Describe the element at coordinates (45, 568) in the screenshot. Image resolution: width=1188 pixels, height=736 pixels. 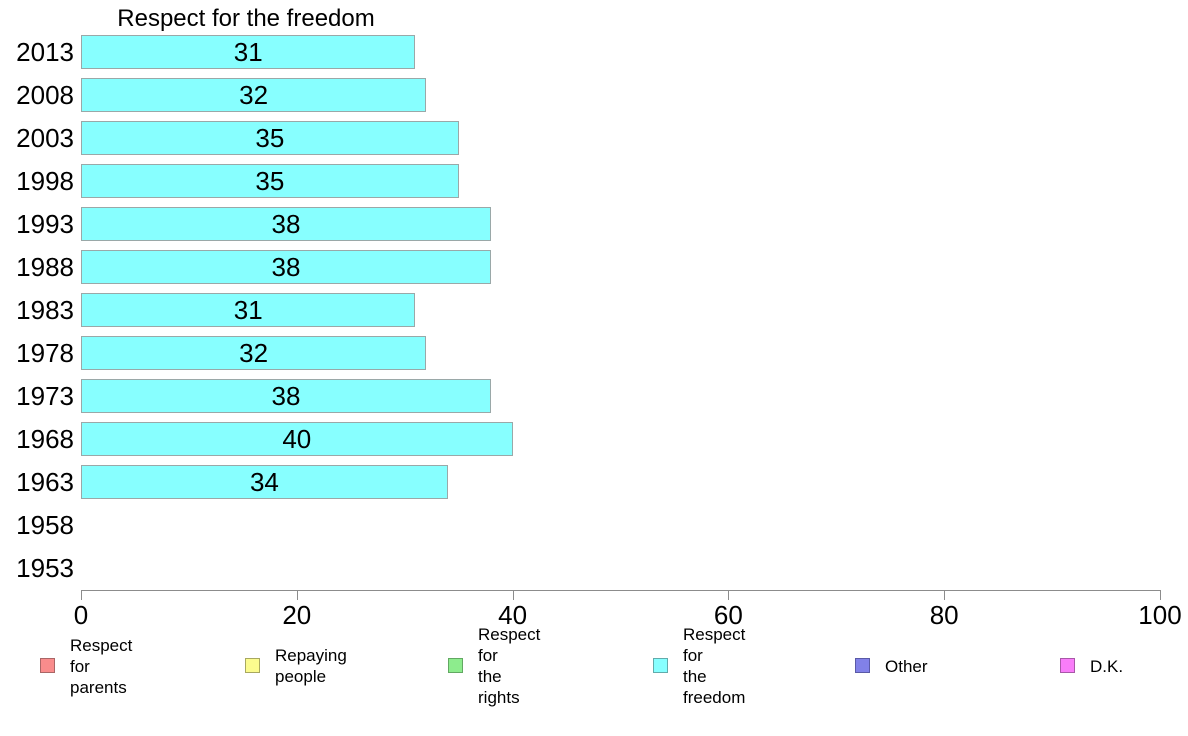
I see `y-axis-tick-label: 1953` at that location.